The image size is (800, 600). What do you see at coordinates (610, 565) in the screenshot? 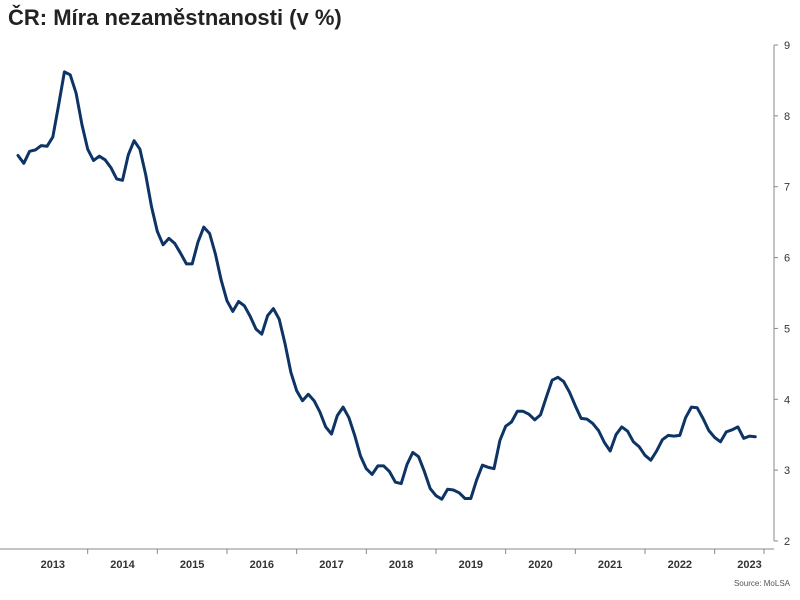
I see `x-tick-label: 2021` at bounding box center [610, 565].